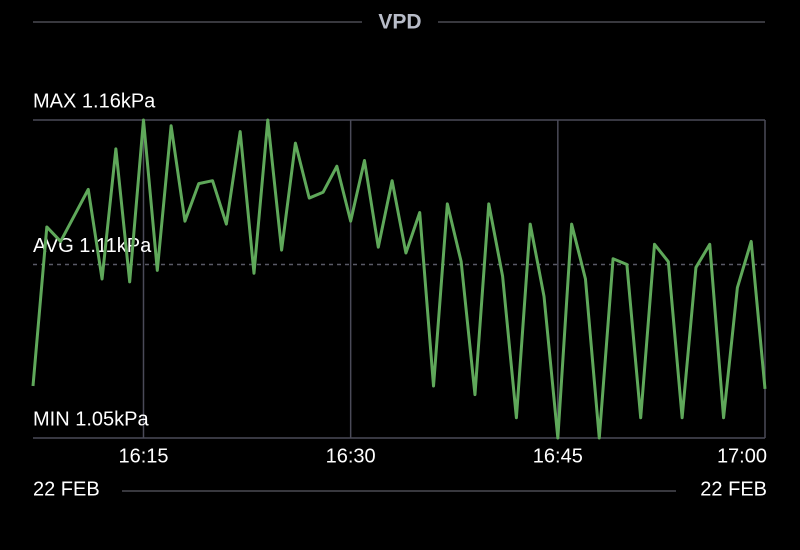 This screenshot has width=800, height=550. I want to click on x-tick-label: 16:30, so click(351, 456).